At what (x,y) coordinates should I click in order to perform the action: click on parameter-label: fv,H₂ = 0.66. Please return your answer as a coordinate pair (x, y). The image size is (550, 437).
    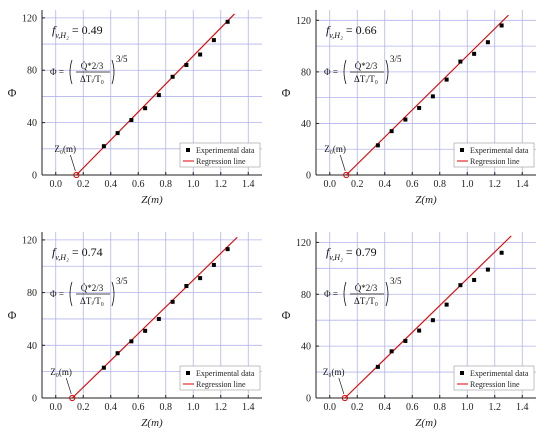
    Looking at the image, I should click on (351, 31).